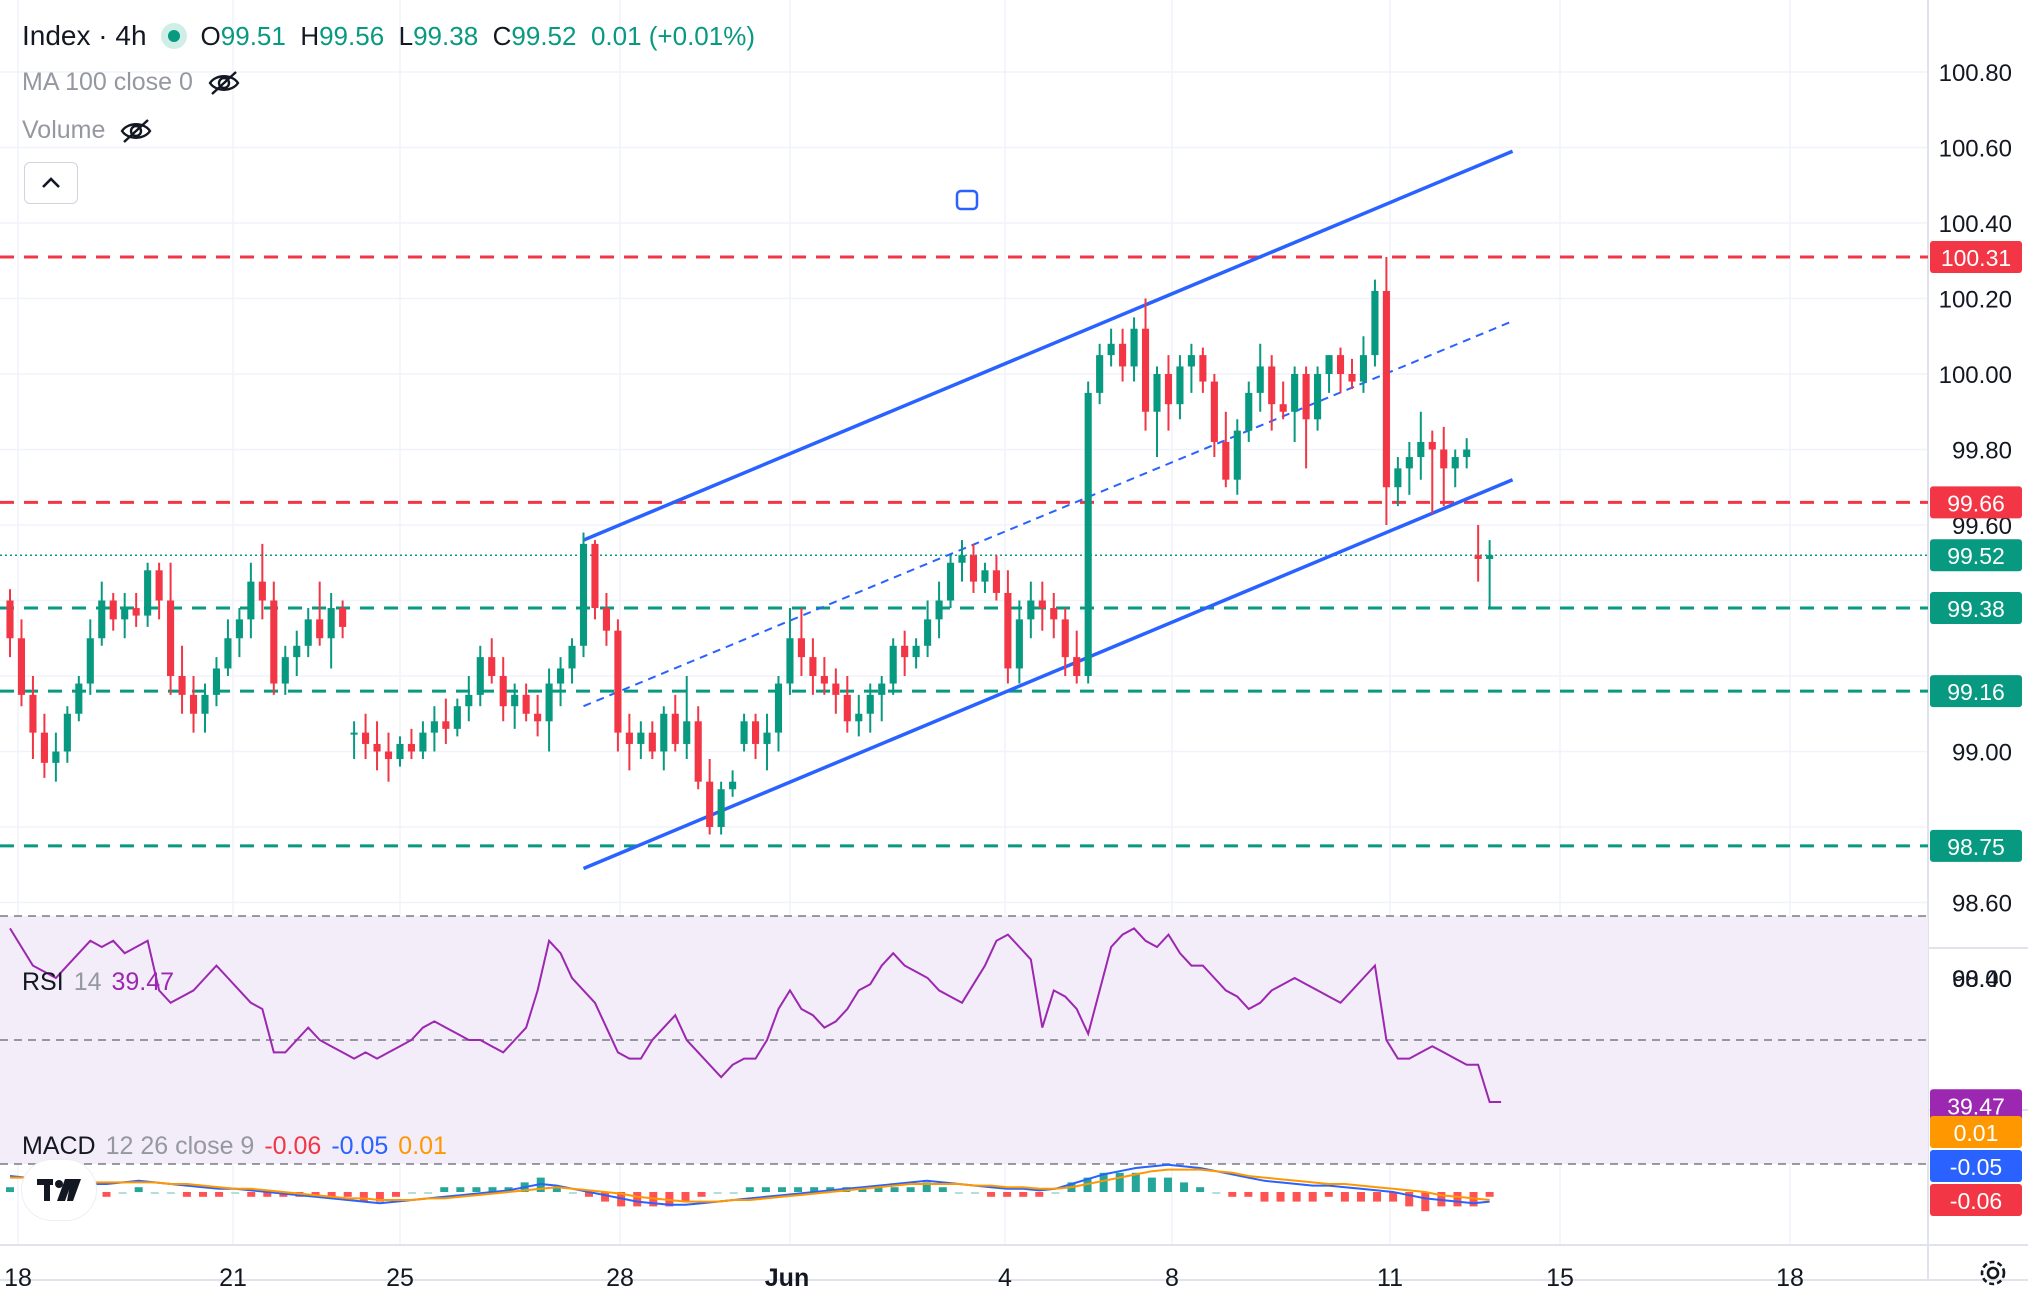 Image resolution: width=2028 pixels, height=1312 pixels. Describe the element at coordinates (98, 982) in the screenshot. I see `rsi-legend: RSI 14 39.47` at that location.